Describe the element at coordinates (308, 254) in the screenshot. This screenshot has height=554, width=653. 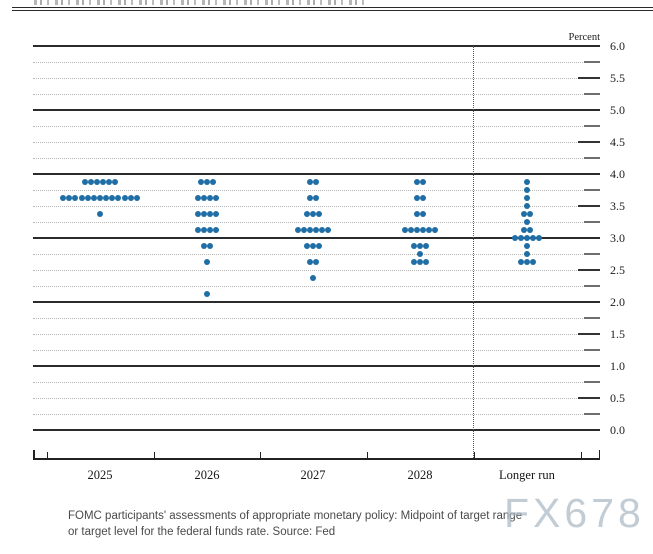
I see `minor-gridline-2.75` at that location.